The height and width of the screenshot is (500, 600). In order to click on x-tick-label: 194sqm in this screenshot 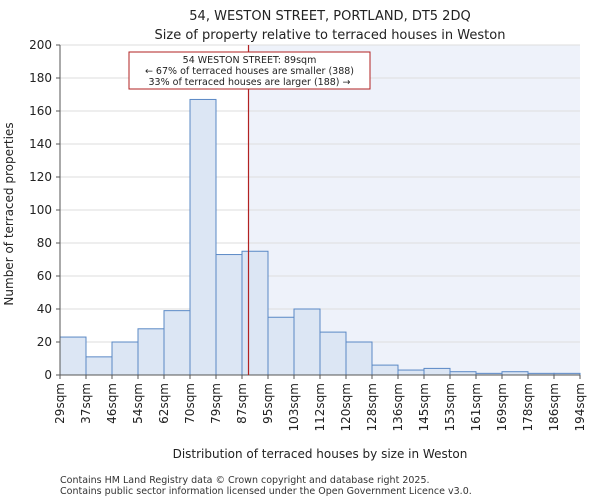, I will do `click(580, 407)`.